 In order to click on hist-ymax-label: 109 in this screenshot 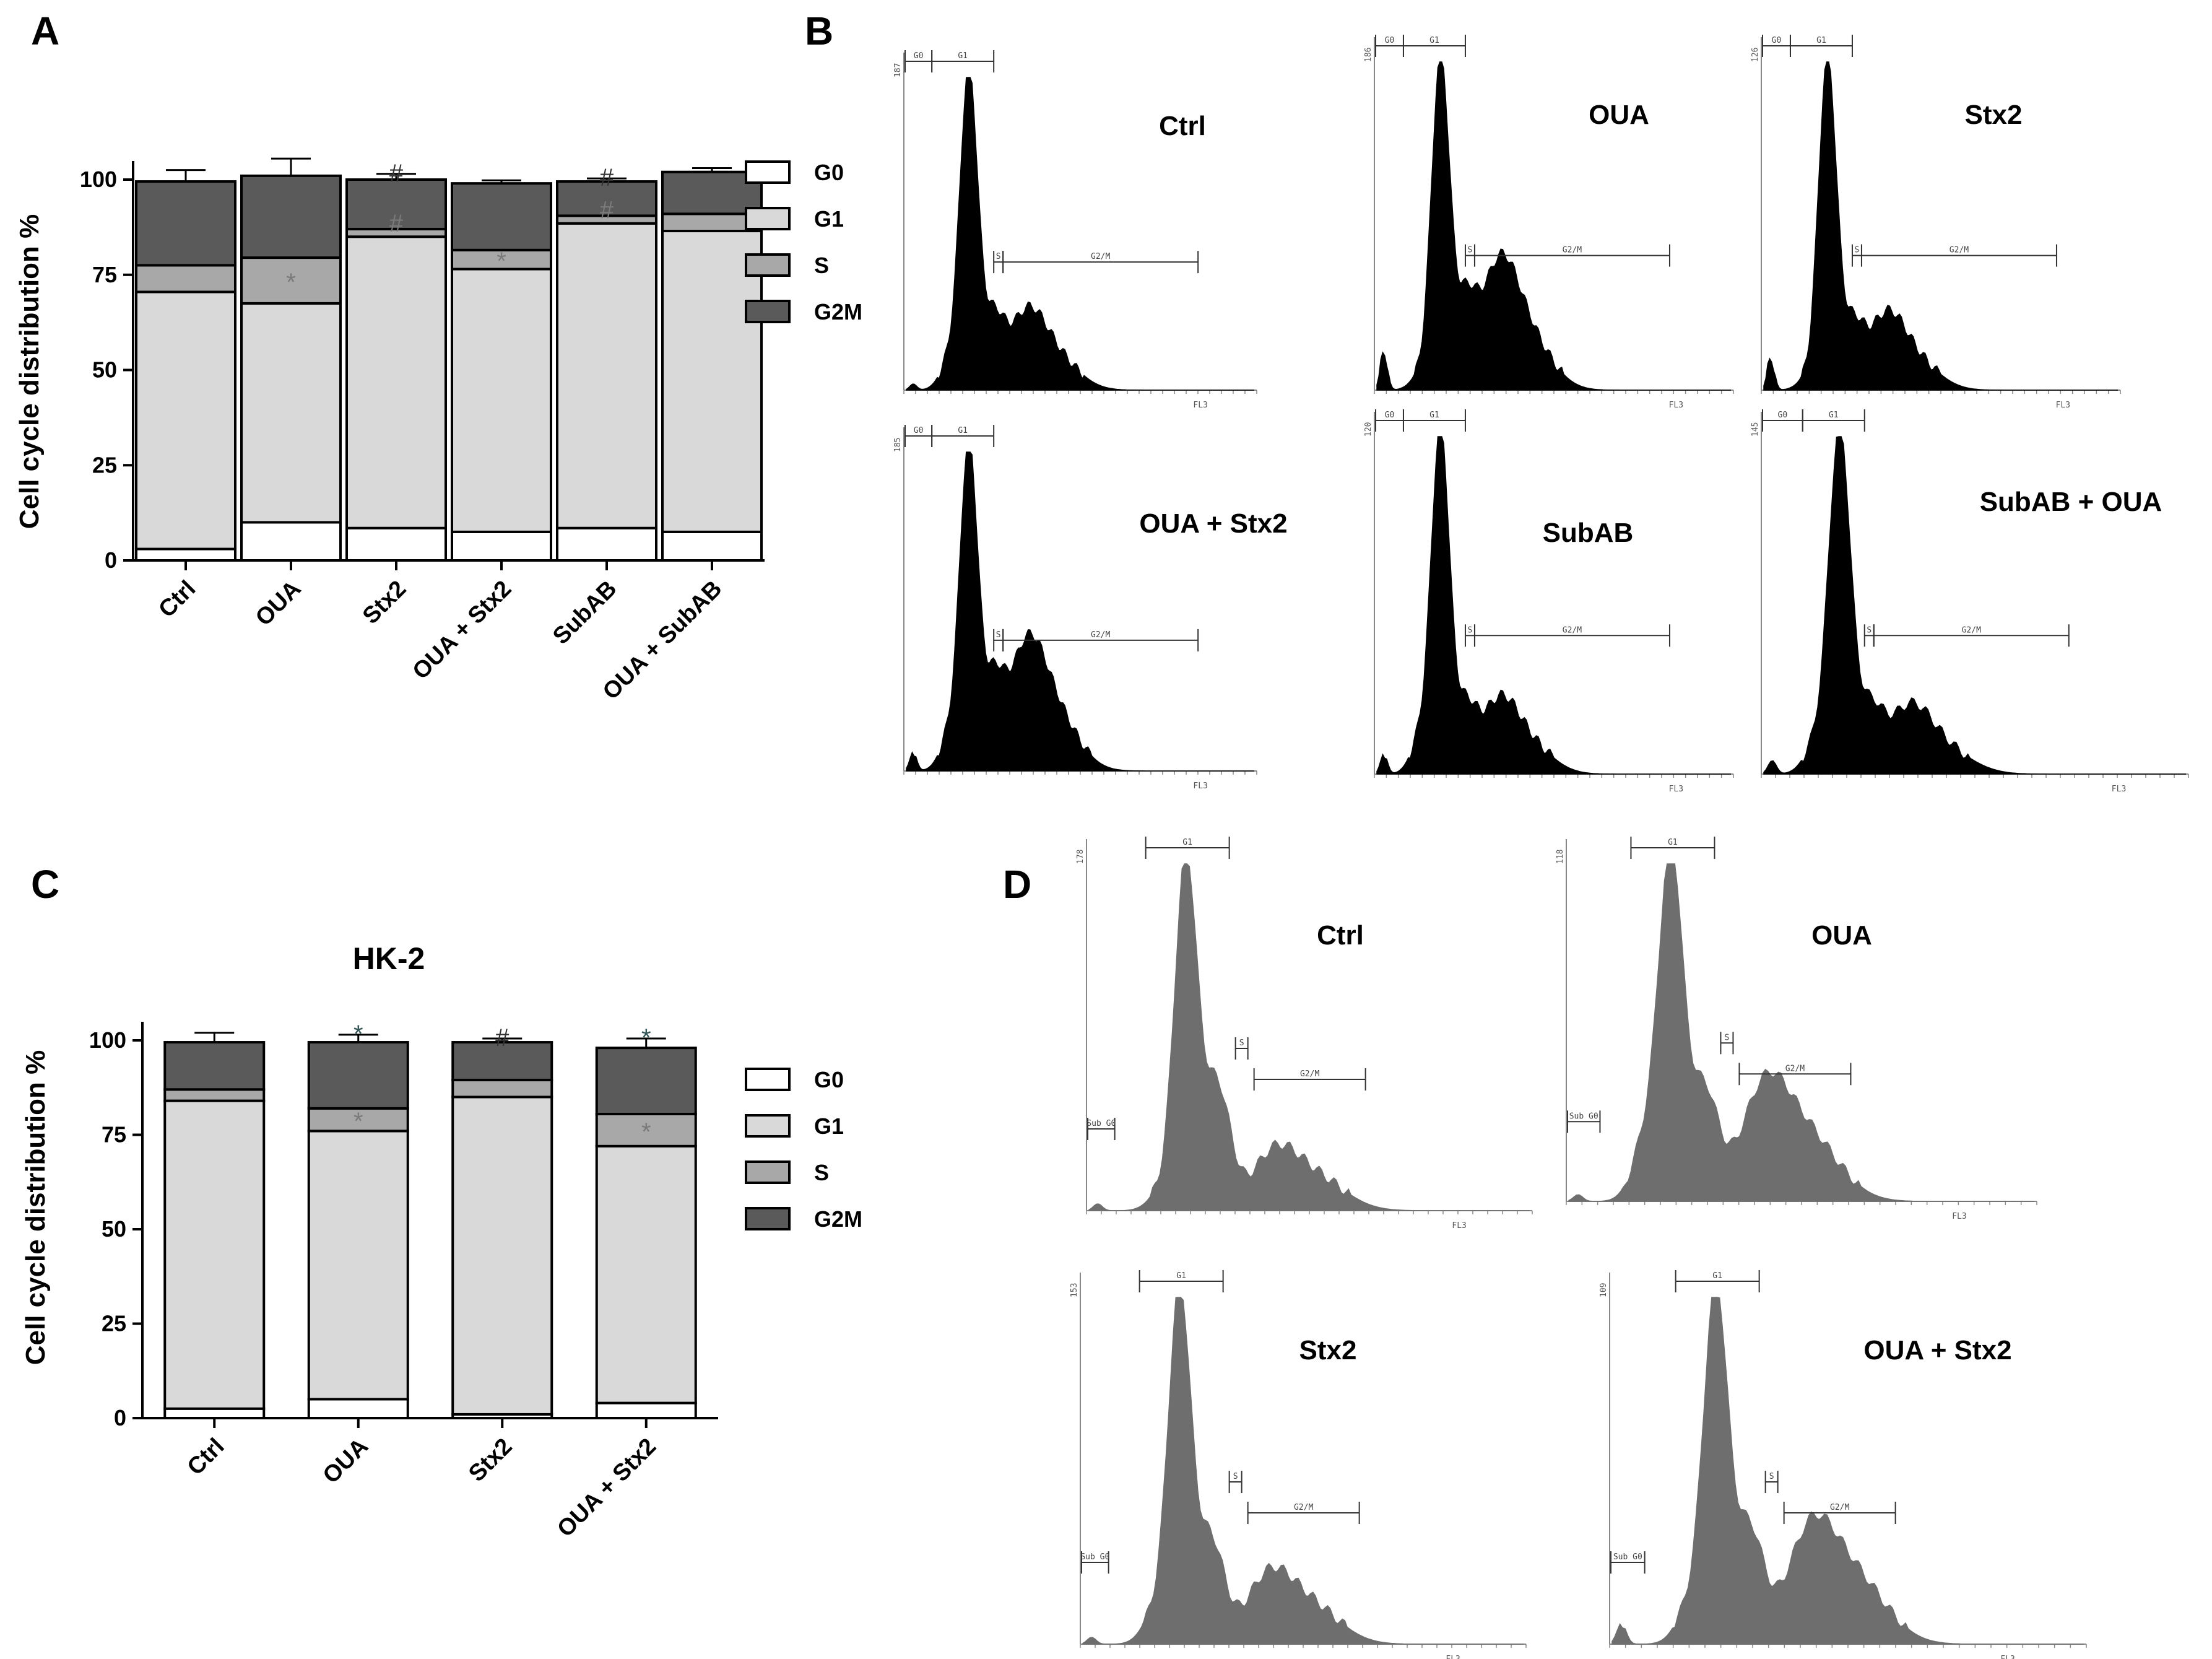, I will do `click(1604, 1290)`.